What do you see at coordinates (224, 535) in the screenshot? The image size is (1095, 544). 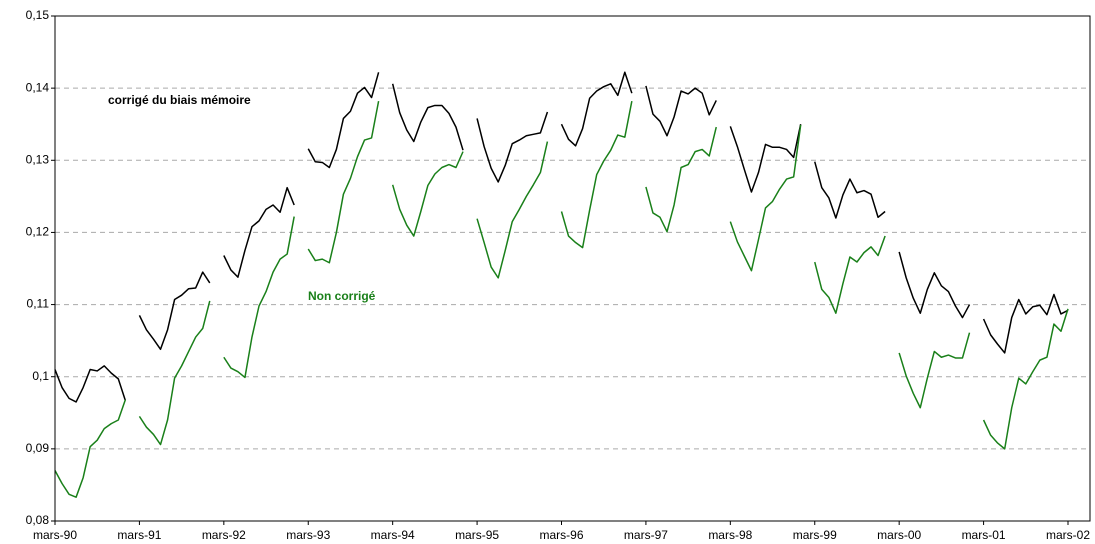 I see `x-tick-label: mars-92` at bounding box center [224, 535].